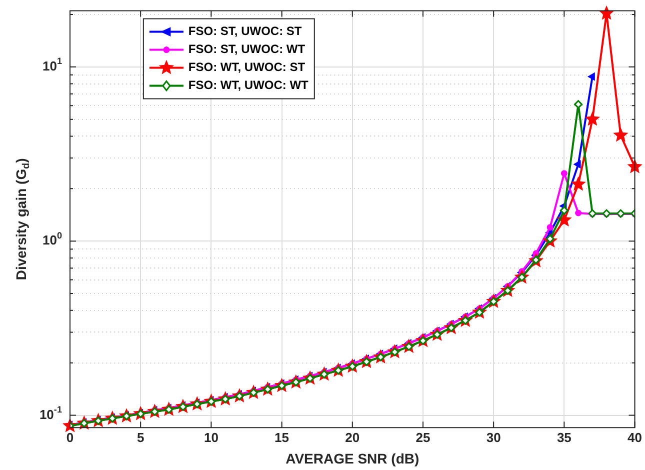 This screenshot has height=470, width=645. Describe the element at coordinates (22, 219) in the screenshot. I see `y-axis-title: Diversity gain (Gd)` at that location.